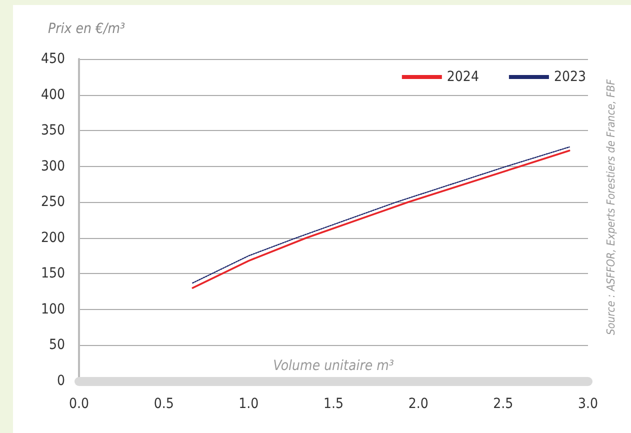 This screenshot has width=631, height=433. Describe the element at coordinates (60, 381) in the screenshot. I see `y-tick-label: 0` at that location.